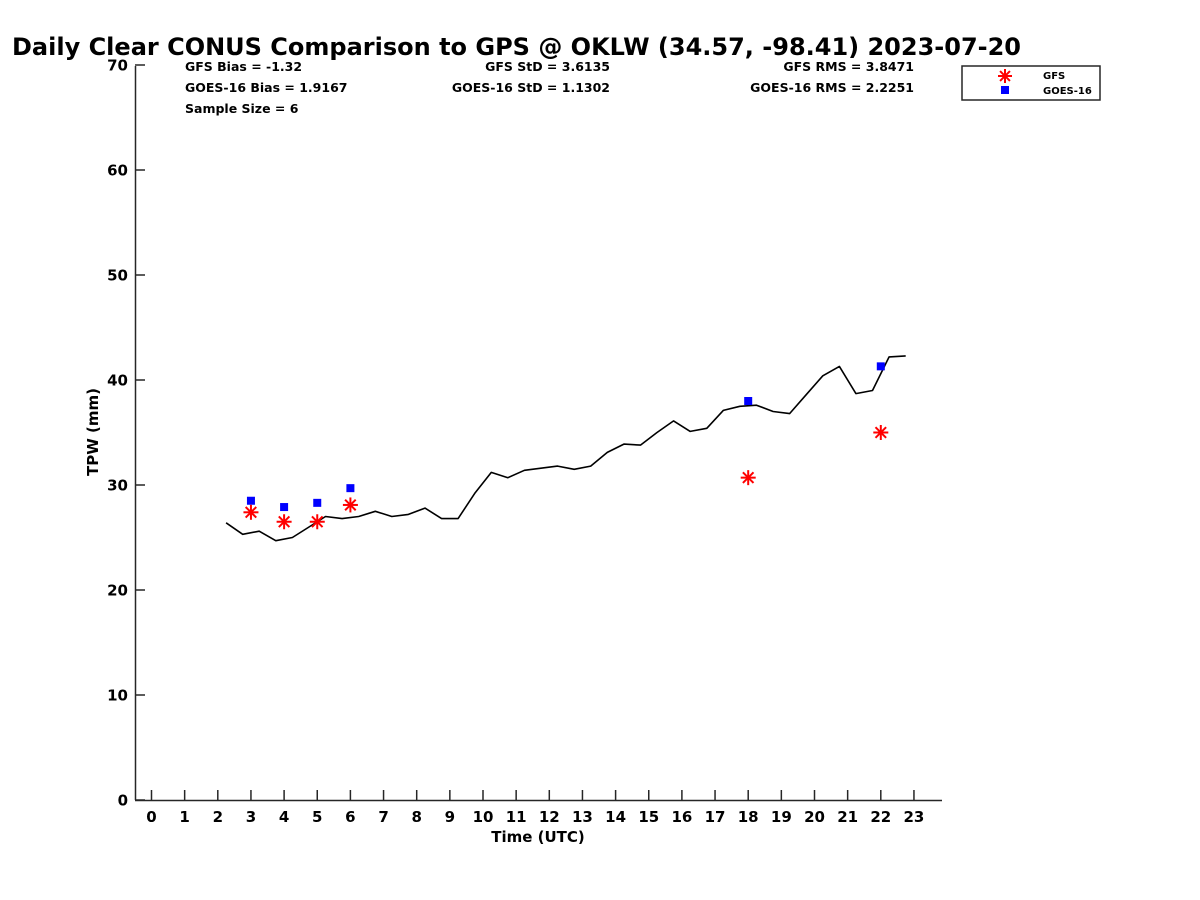 This screenshot has height=900, width=1200. Describe the element at coordinates (383, 817) in the screenshot. I see `x-tick-label: 7` at that location.